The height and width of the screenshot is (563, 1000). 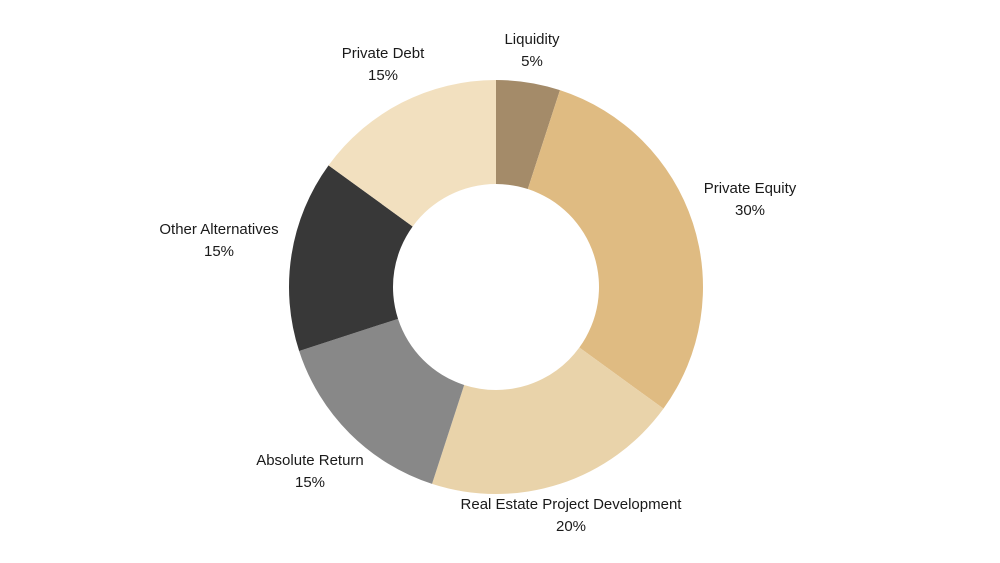 What do you see at coordinates (412, 153) in the screenshot?
I see `slice-private-debt` at bounding box center [412, 153].